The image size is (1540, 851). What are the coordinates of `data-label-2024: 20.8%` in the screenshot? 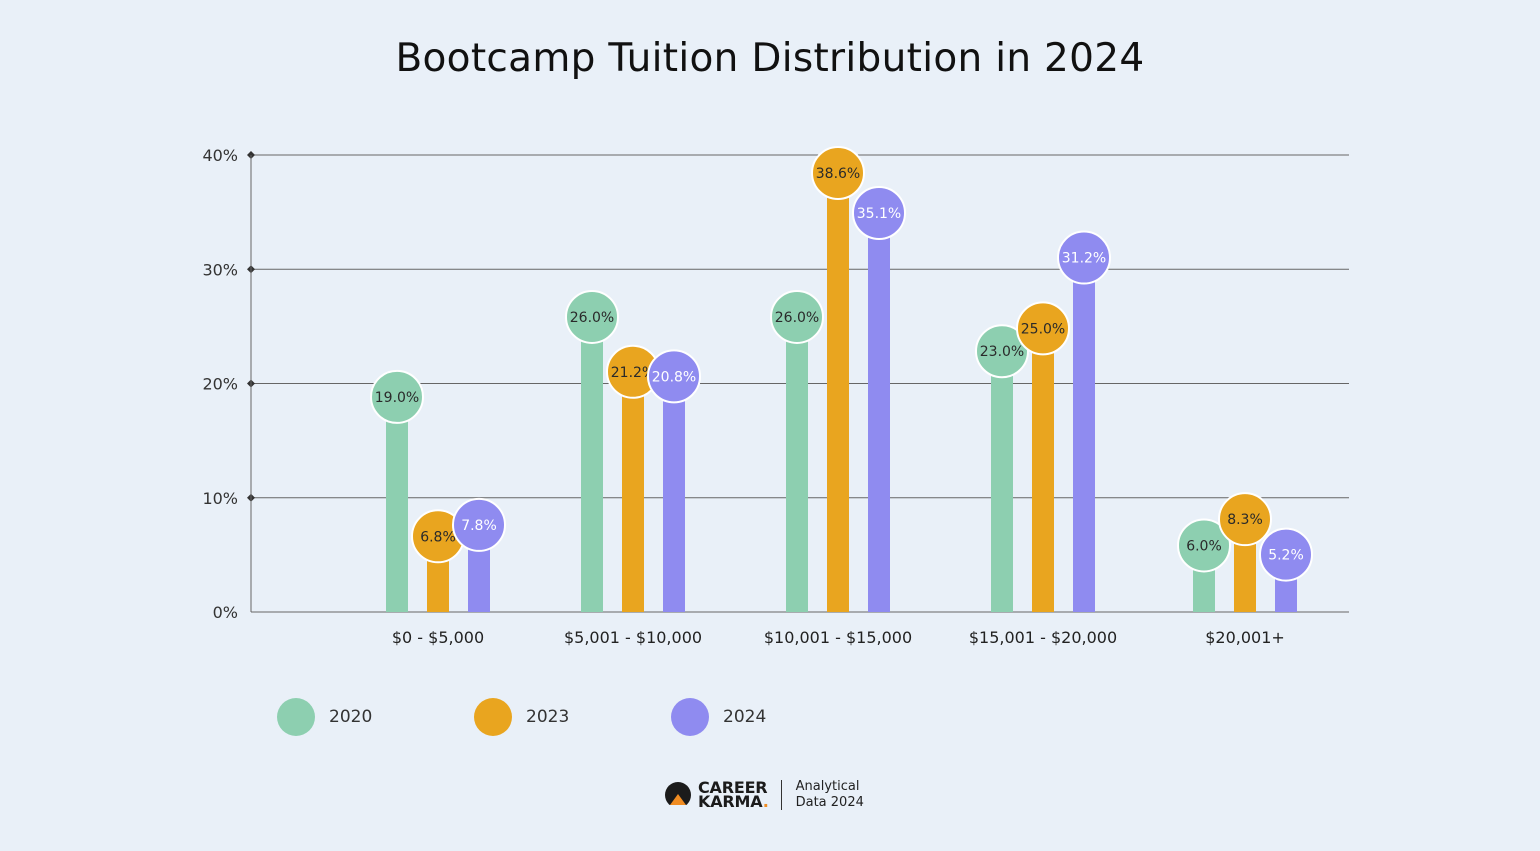 It's located at (674, 377).